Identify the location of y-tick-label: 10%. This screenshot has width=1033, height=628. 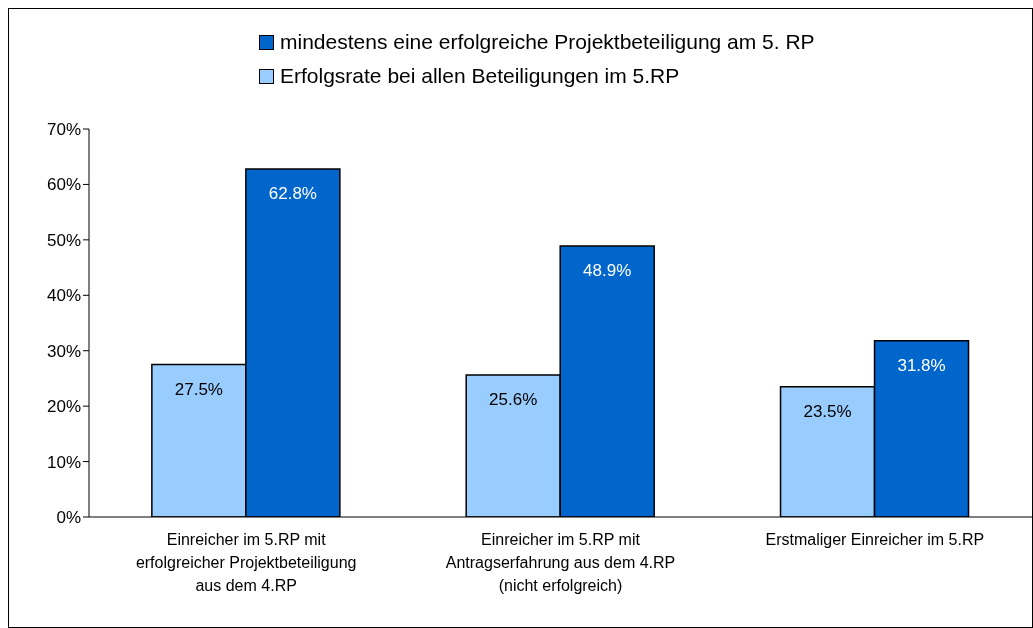
(63, 462).